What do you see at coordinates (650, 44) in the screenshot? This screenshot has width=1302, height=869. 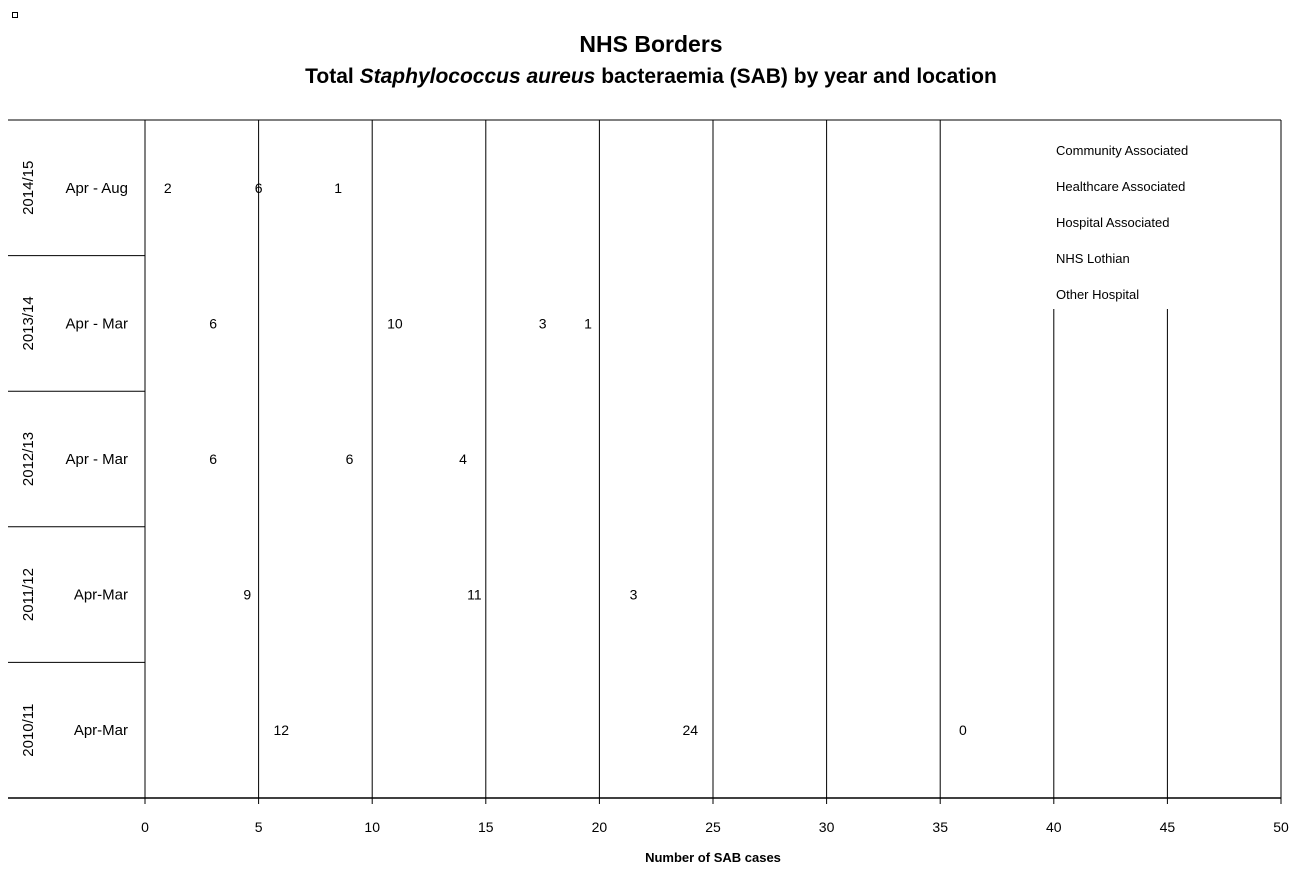 I see `chart-title: NHS Borders` at bounding box center [650, 44].